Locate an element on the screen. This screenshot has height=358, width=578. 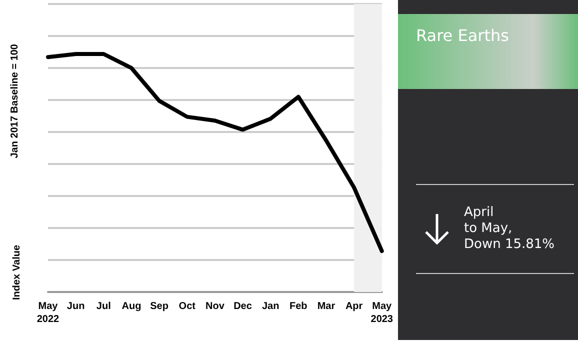
x-tick-label: Feb is located at coordinates (299, 306).